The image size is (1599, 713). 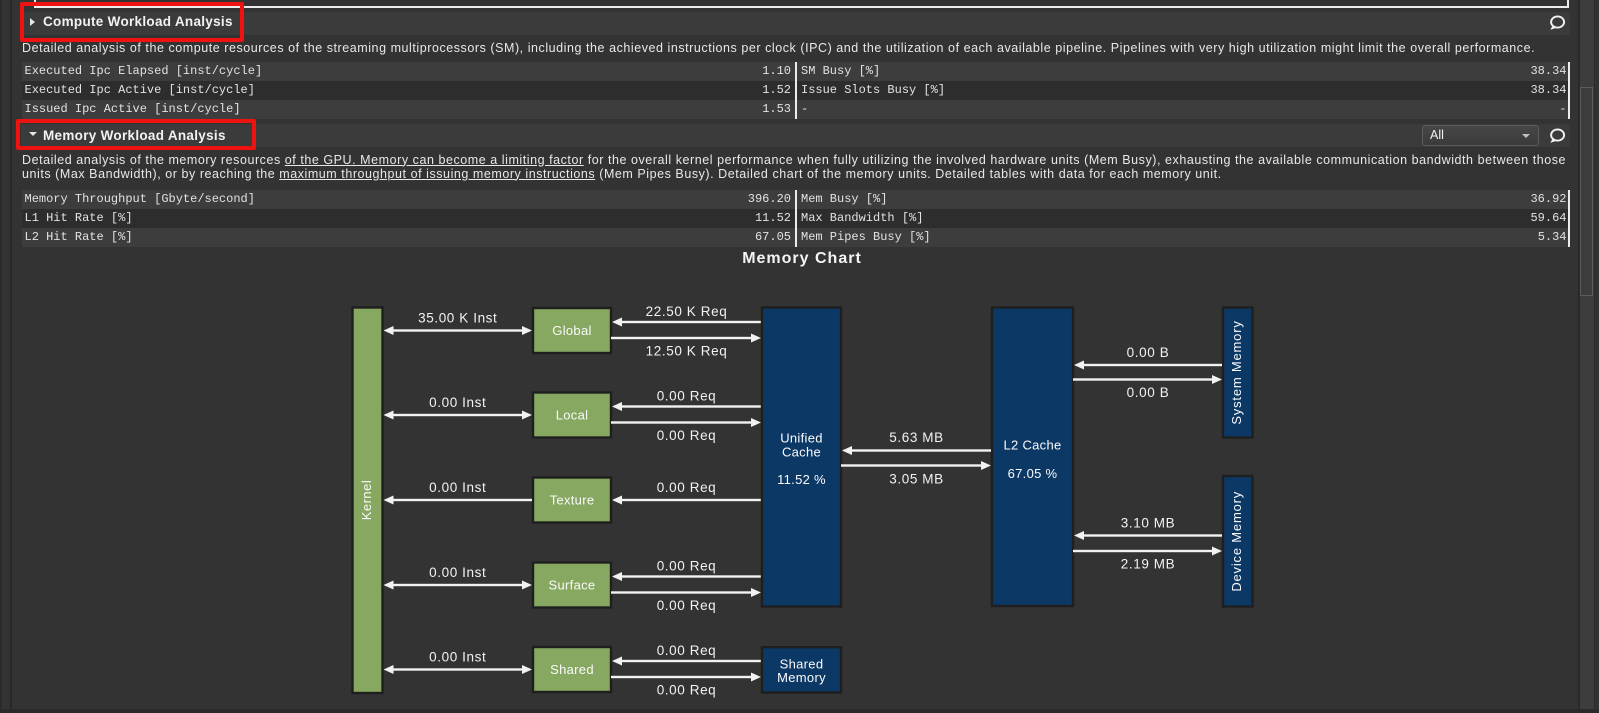 I want to click on svg-text: 2.19 MB, so click(x=1148, y=564).